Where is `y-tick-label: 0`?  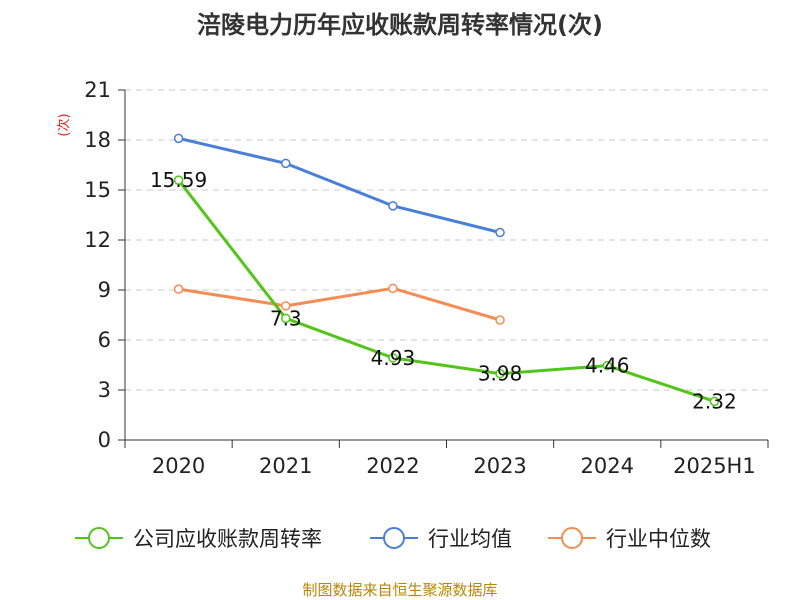 y-tick-label: 0 is located at coordinates (104, 440).